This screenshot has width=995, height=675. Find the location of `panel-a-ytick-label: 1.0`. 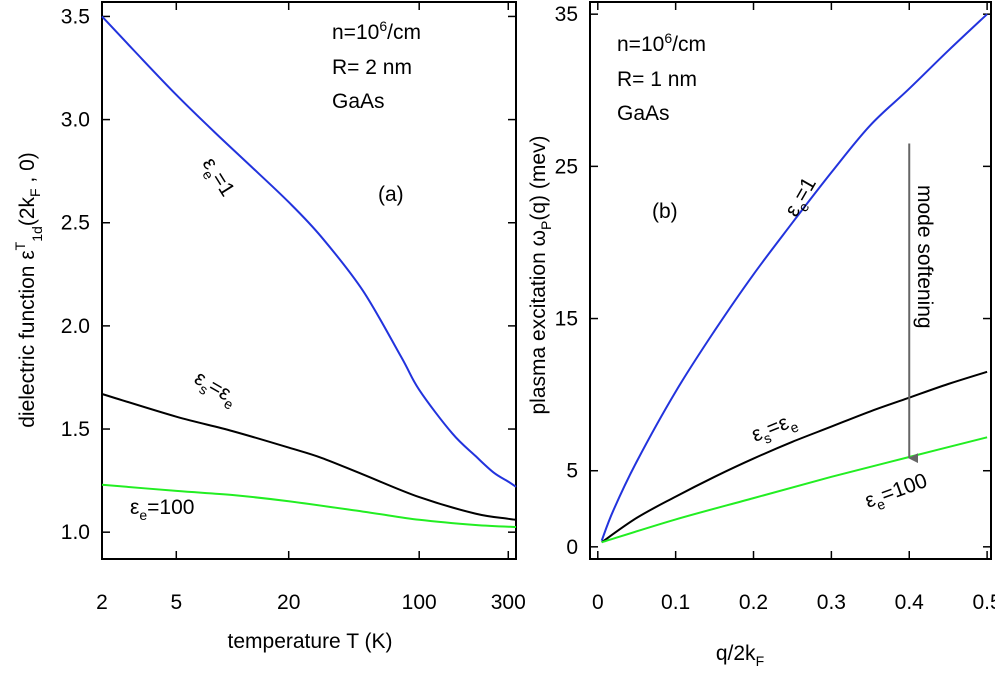

panel-a-ytick-label: 1.0 is located at coordinates (75, 532).